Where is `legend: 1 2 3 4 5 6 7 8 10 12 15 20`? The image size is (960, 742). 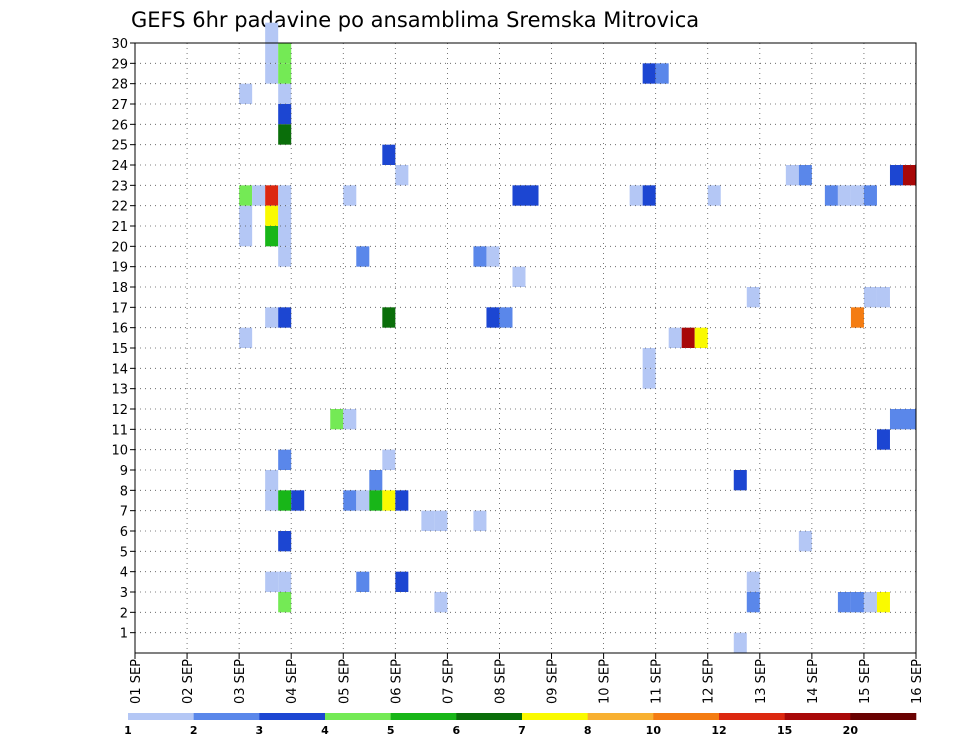
legend: 1 2 3 4 5 6 7 8 10 12 15 20 is located at coordinates (520, 725).